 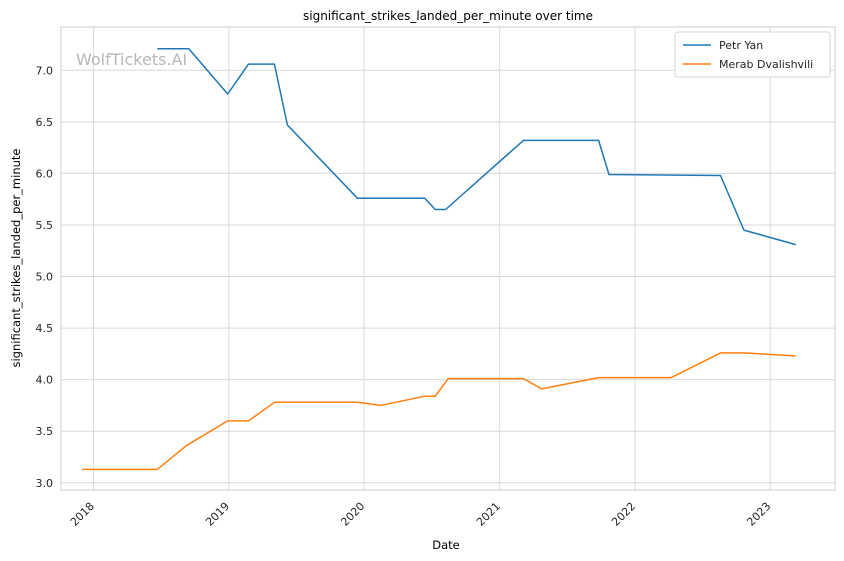 I want to click on x-axis-label: Date, so click(x=446, y=545).